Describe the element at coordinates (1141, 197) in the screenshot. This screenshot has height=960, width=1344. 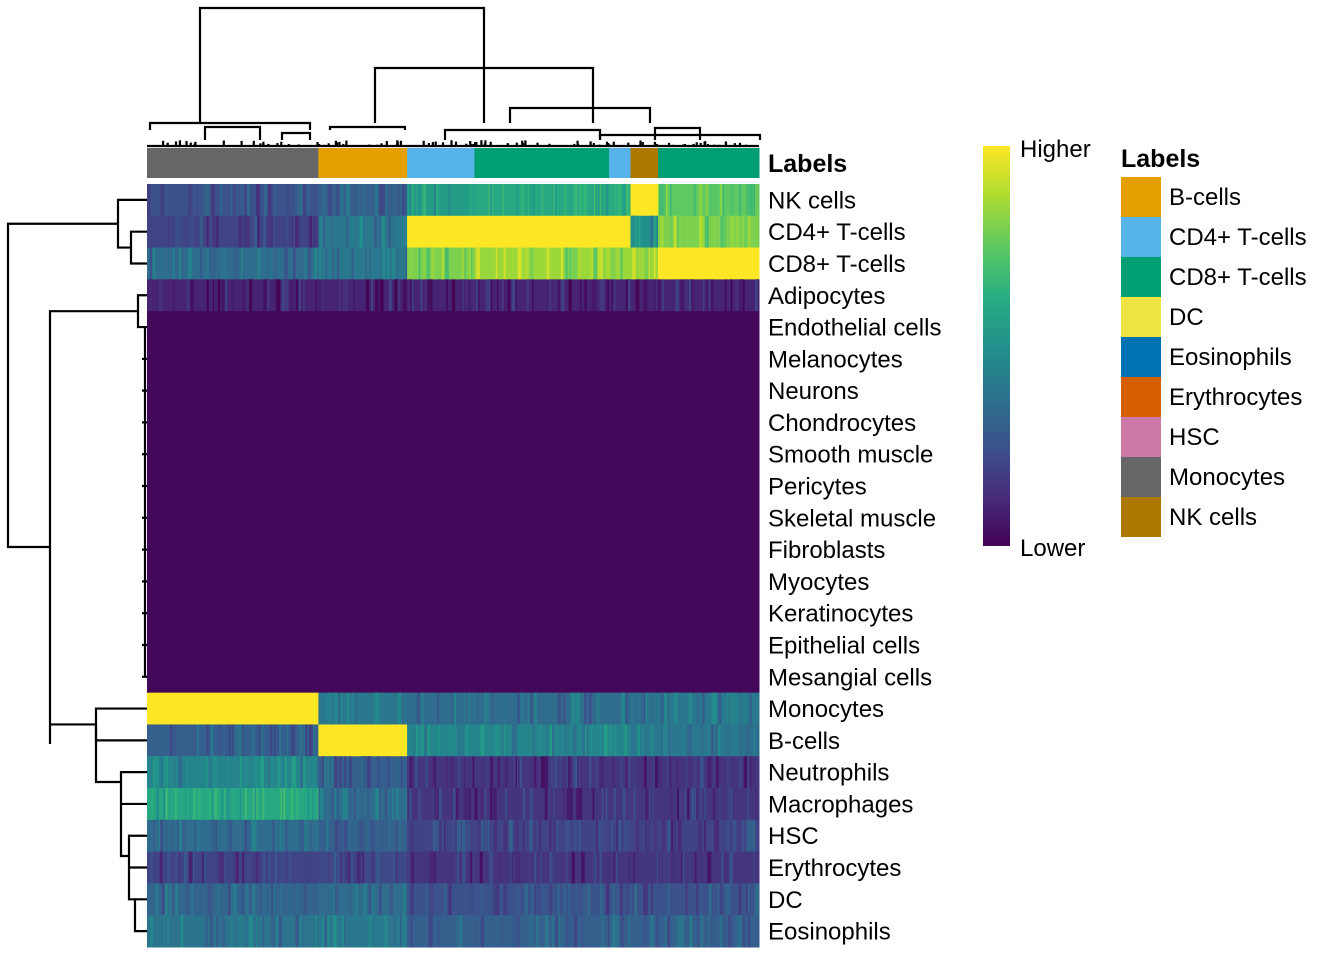
I see `legend-swatch` at that location.